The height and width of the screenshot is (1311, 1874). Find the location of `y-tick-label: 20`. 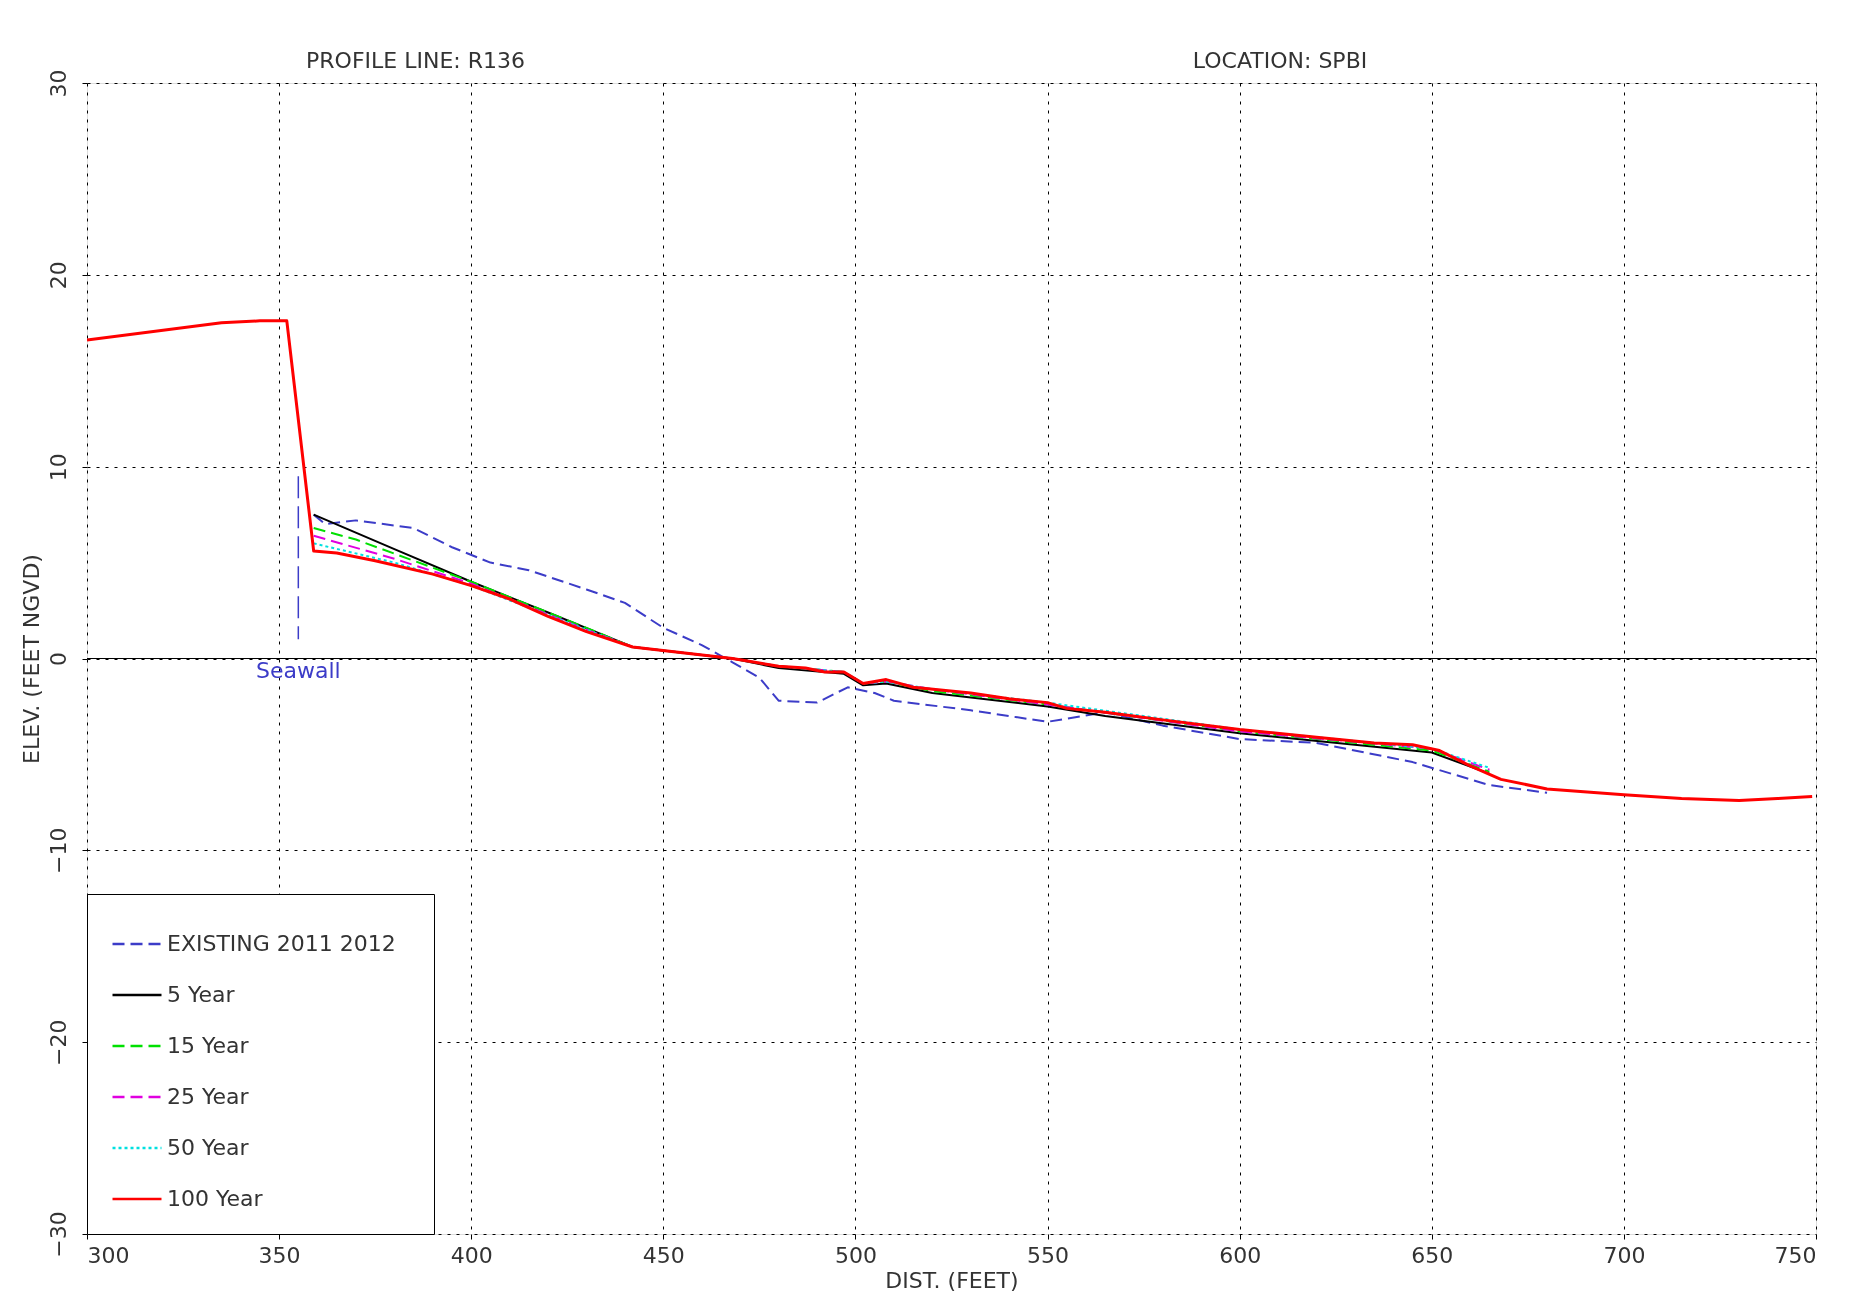

y-tick-label: 20 is located at coordinates (58, 275).